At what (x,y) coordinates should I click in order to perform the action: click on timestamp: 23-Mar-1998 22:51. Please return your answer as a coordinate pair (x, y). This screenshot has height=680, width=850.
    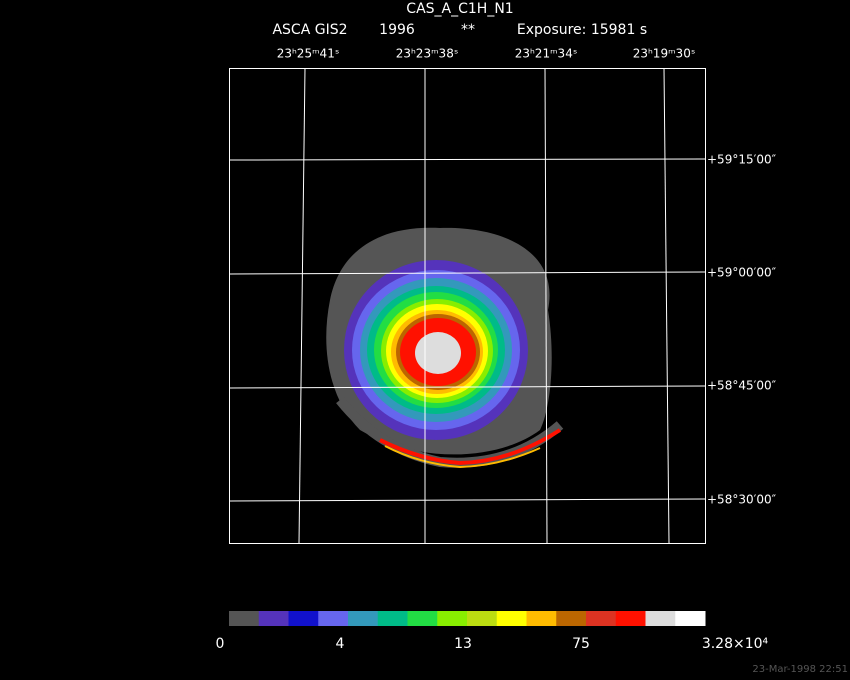
    Looking at the image, I should click on (800, 669).